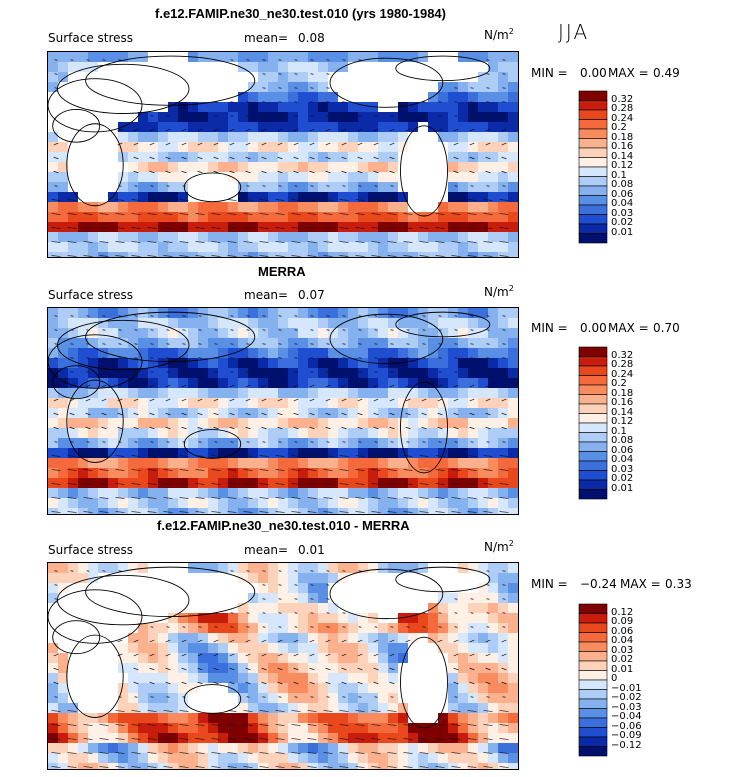 Image resolution: width=733 pixels, height=777 pixels. What do you see at coordinates (549, 73) in the screenshot?
I see `panel-1-min-label: MIN =` at bounding box center [549, 73].